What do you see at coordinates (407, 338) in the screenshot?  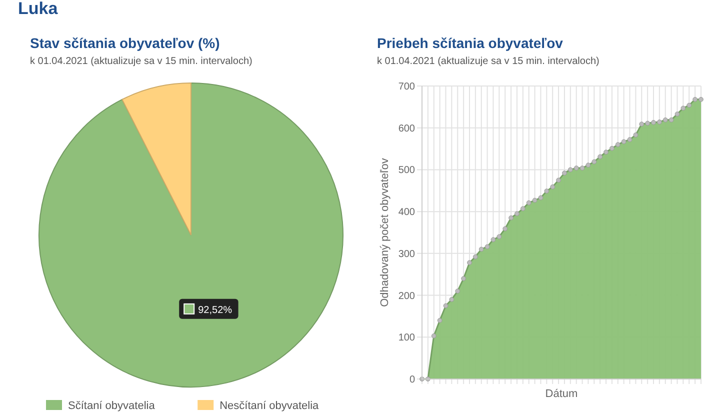 I see `y-tick-label: 100` at bounding box center [407, 338].